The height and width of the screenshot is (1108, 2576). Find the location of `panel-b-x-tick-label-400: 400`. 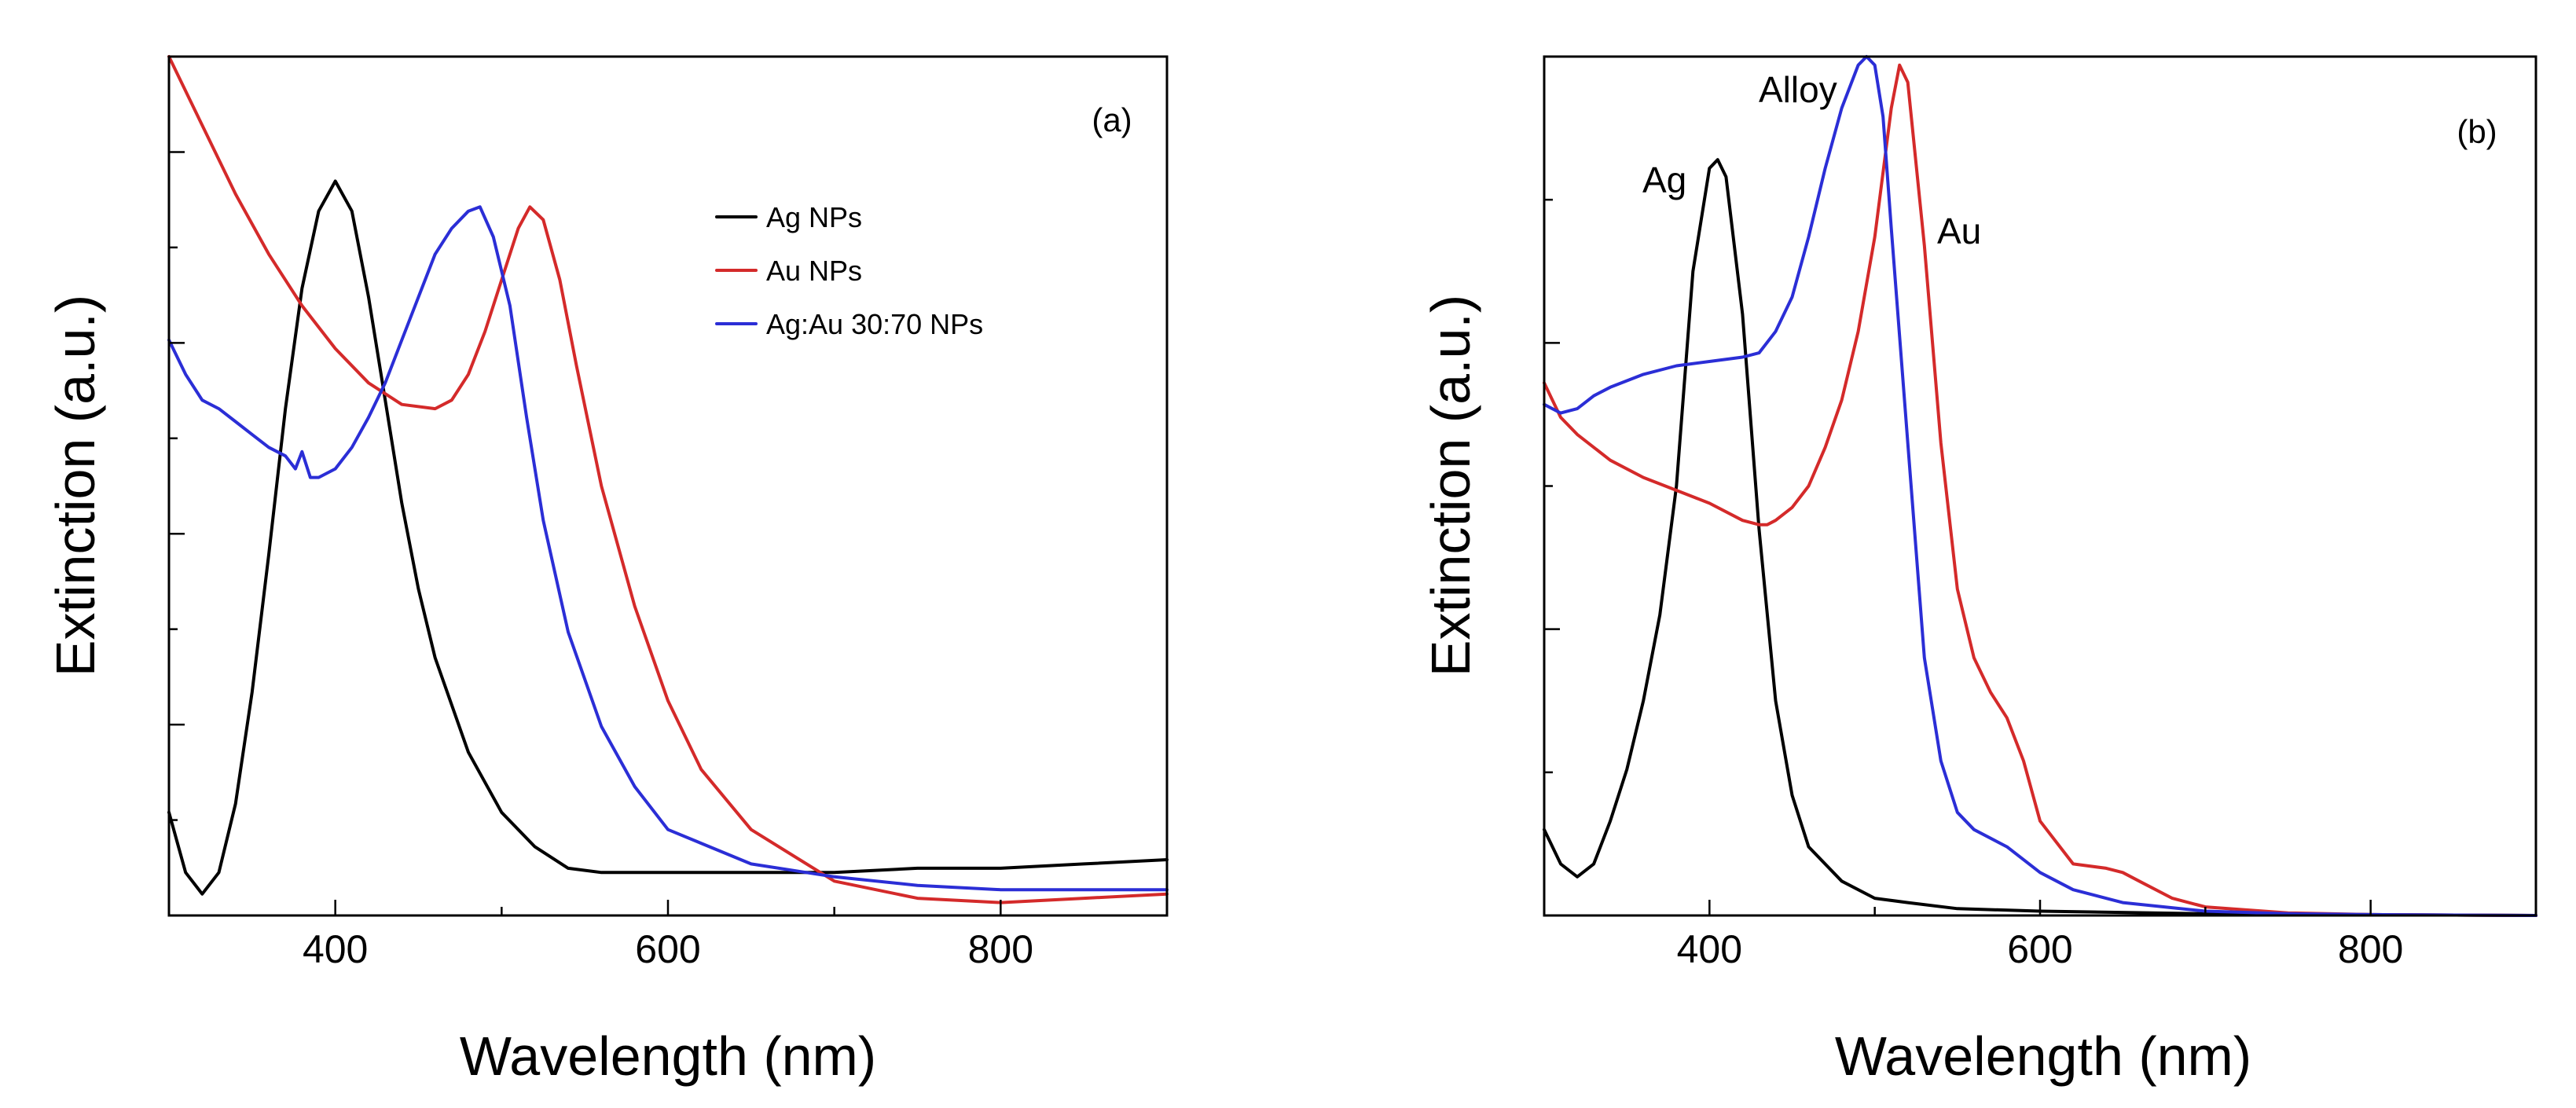

panel-b-x-tick-label-400: 400 is located at coordinates (1709, 949).